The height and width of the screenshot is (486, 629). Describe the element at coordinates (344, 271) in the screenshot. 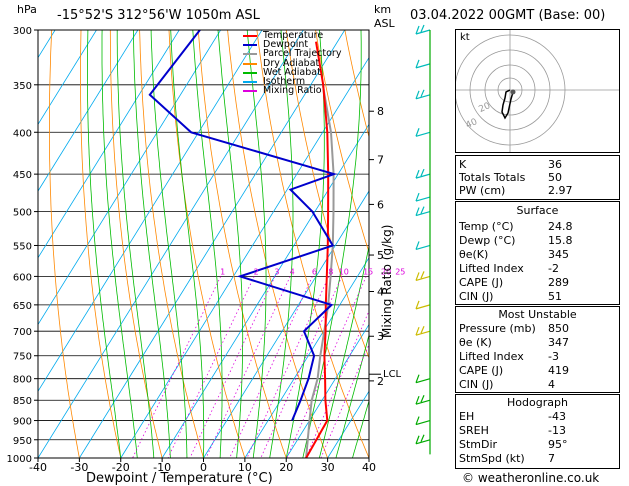

I see `mixing-ratio-label: 10` at that location.